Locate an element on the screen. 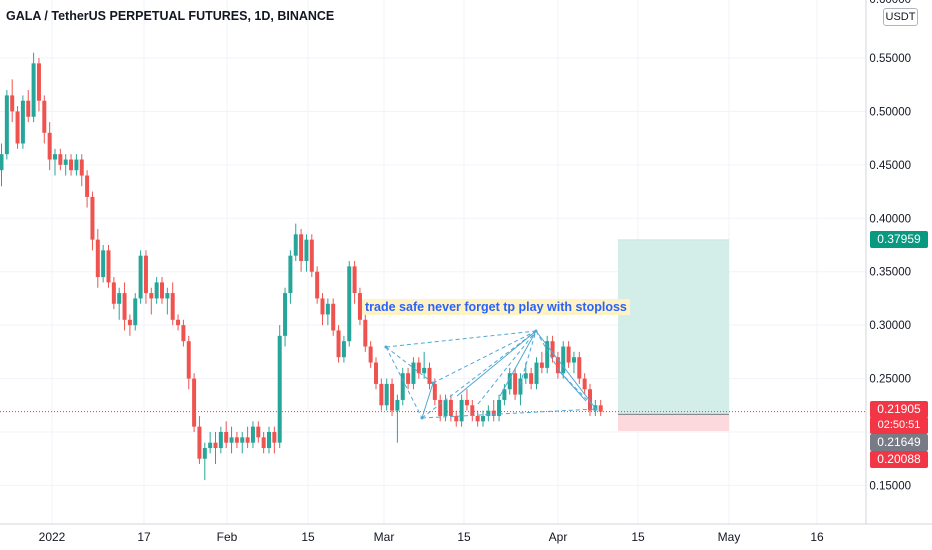  time-tick-label: Feb is located at coordinates (227, 537).